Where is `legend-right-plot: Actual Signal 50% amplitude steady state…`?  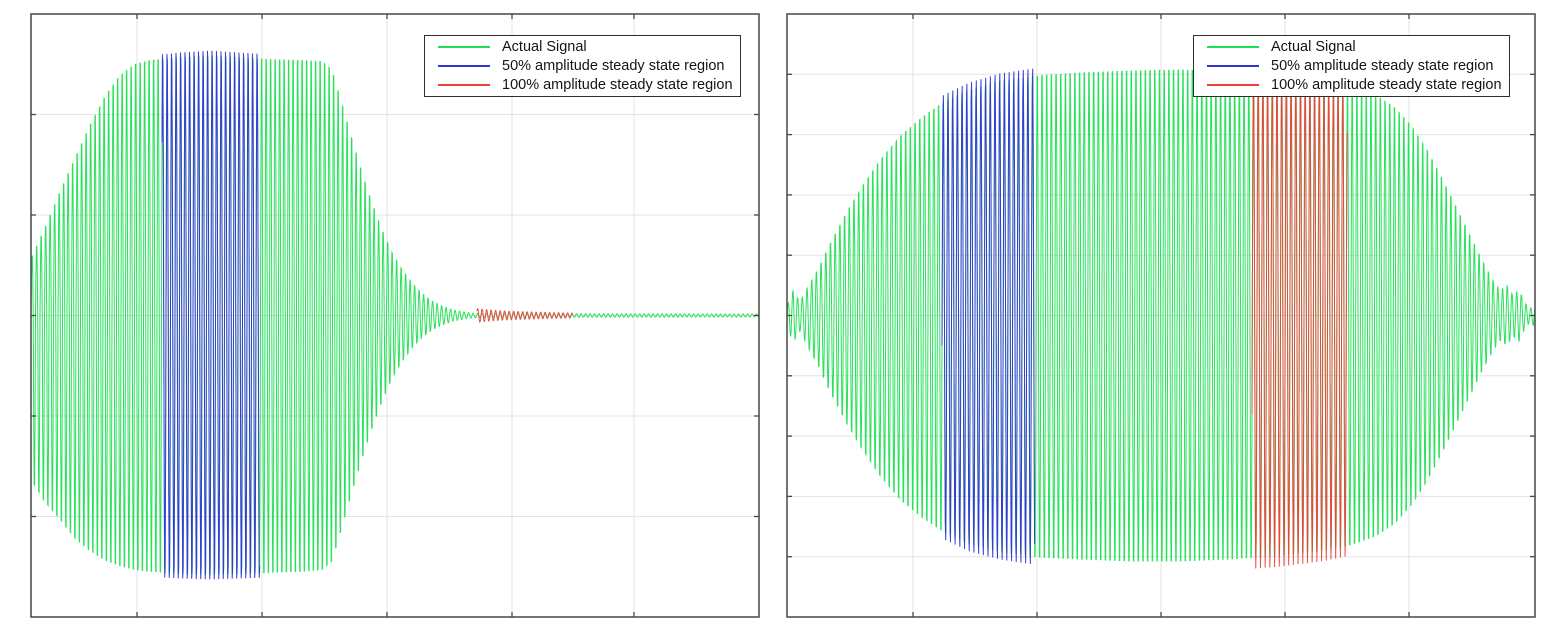 legend-right-plot: Actual Signal 50% amplitude steady state… is located at coordinates (1351, 66).